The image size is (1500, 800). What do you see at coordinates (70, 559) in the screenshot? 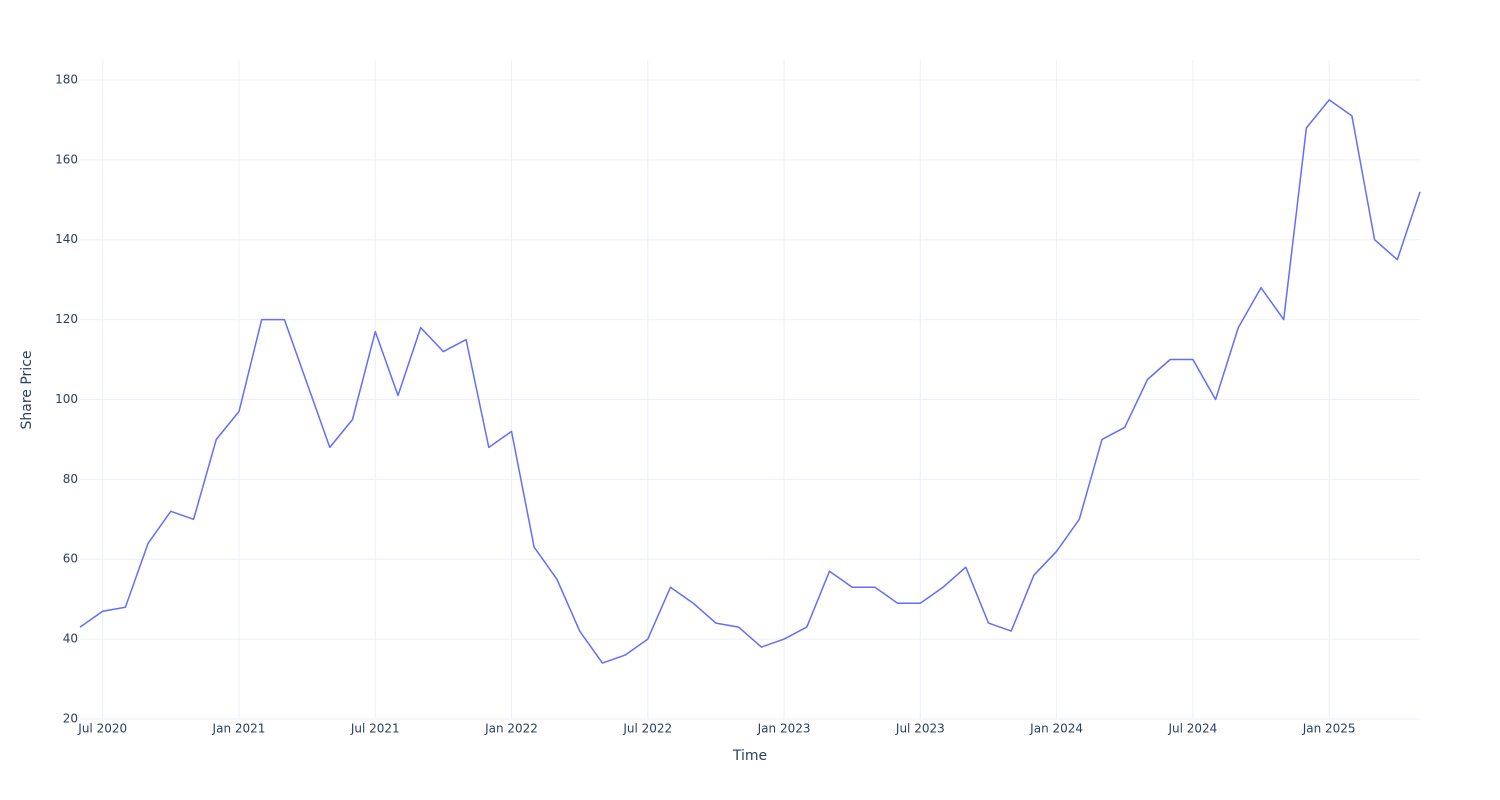
I see `y-tick-label: 60` at bounding box center [70, 559].